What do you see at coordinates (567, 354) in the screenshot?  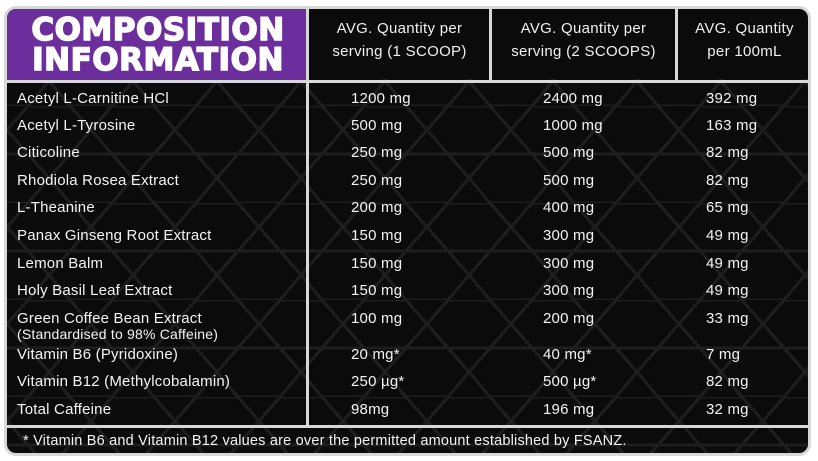 I see `value-2-scoops: 40 mg*` at bounding box center [567, 354].